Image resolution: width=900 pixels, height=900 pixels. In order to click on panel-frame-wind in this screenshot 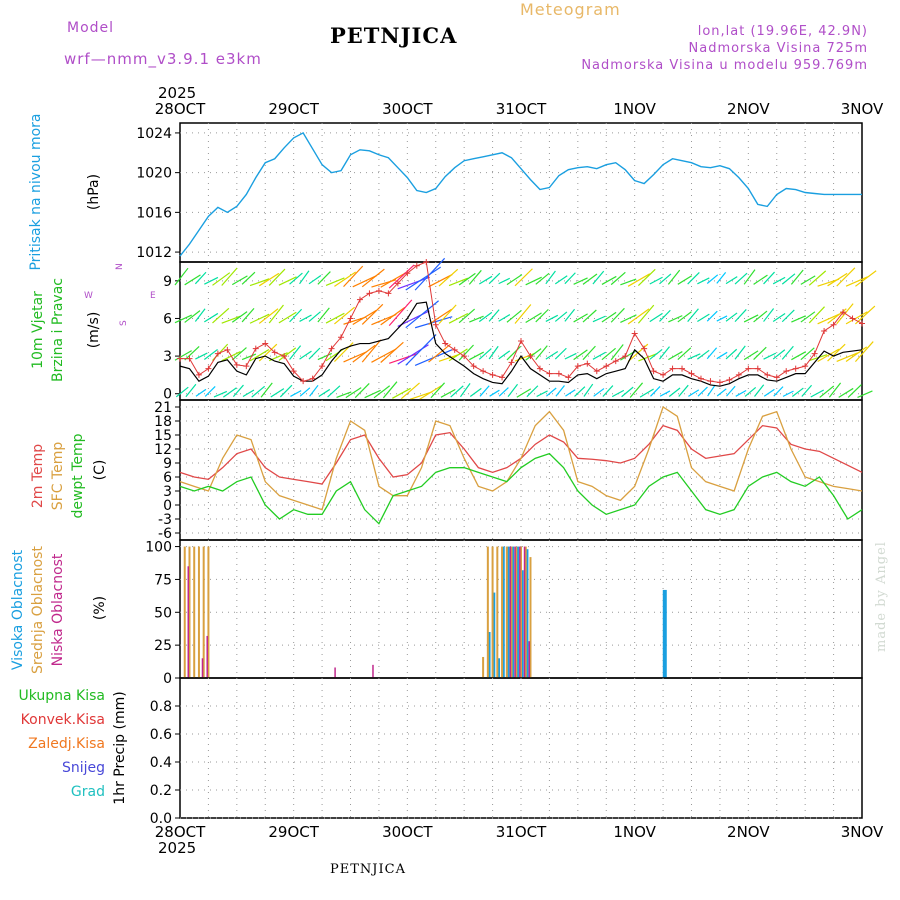, I will do `click(521, 331)`.